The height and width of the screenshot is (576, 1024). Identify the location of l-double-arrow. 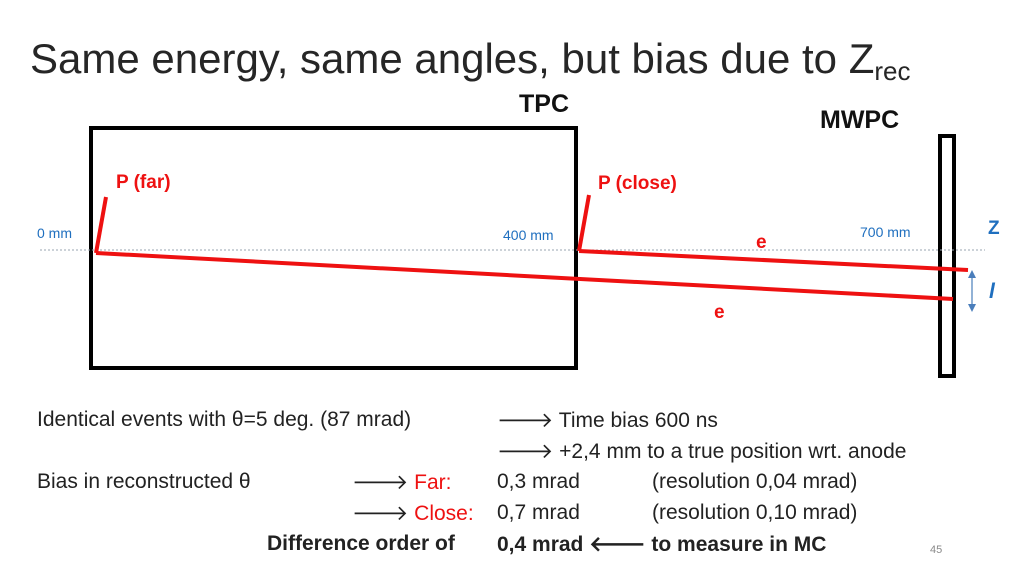
(972, 291).